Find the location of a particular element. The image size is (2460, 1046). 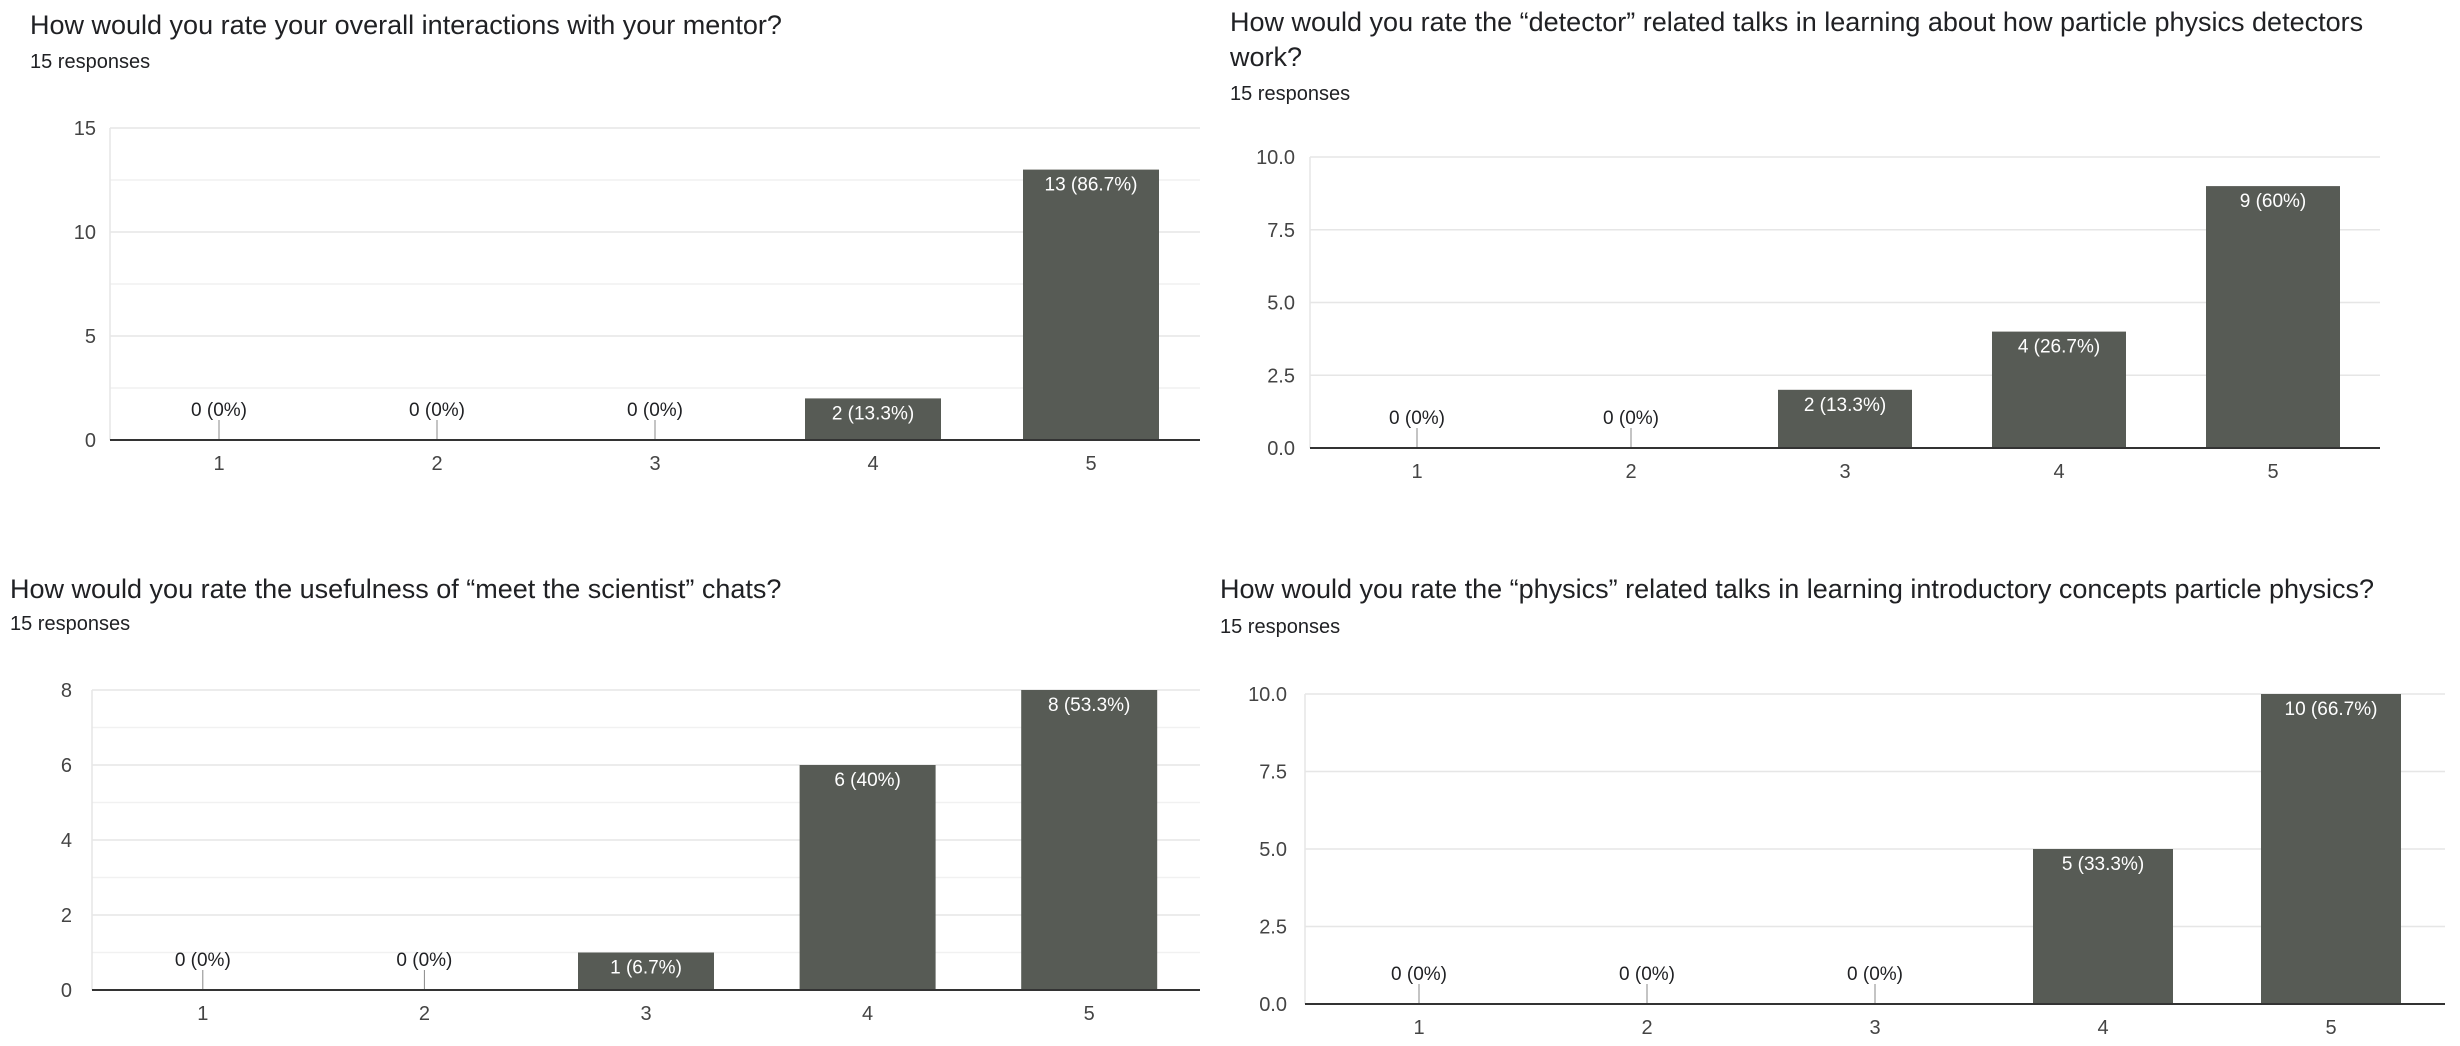

data-label: 8 (53.3%) is located at coordinates (1089, 705).